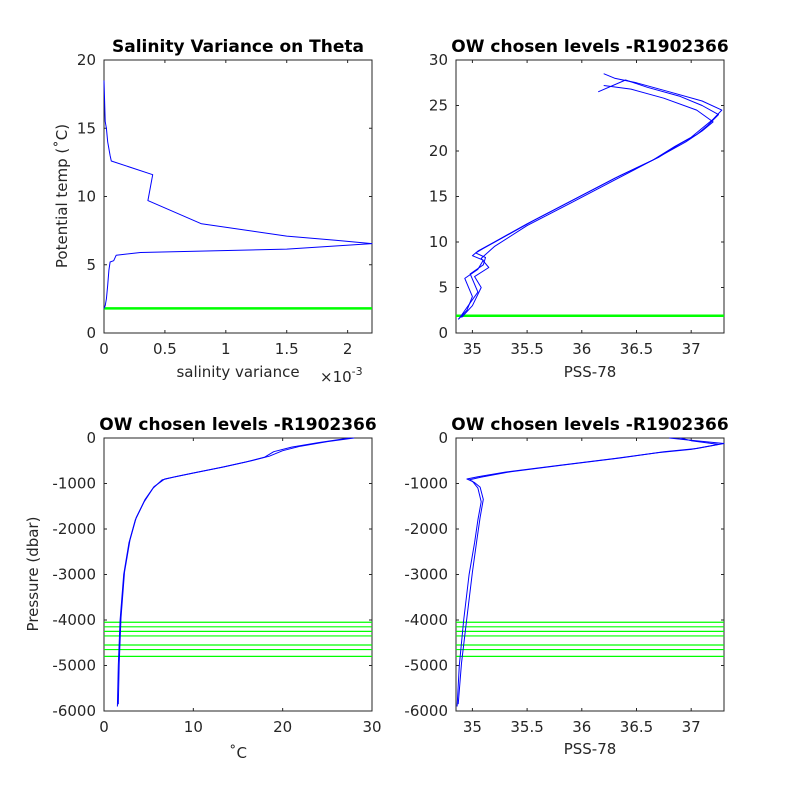 This screenshot has height=800, width=800. Describe the element at coordinates (438, 106) in the screenshot. I see `y-tick-label: 25` at that location.